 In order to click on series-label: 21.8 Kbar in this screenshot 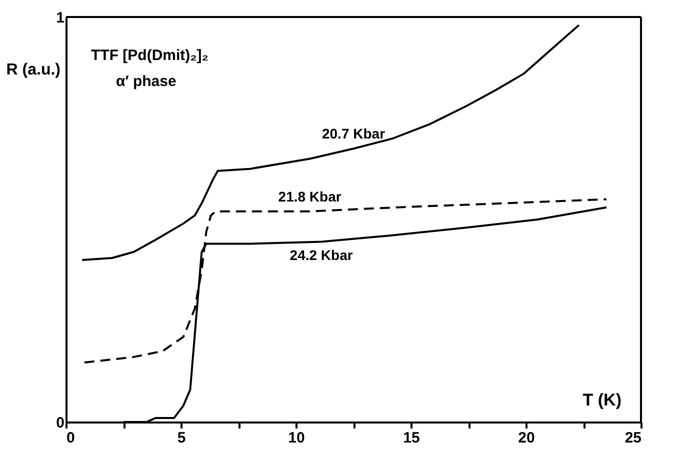, I will do `click(310, 196)`.